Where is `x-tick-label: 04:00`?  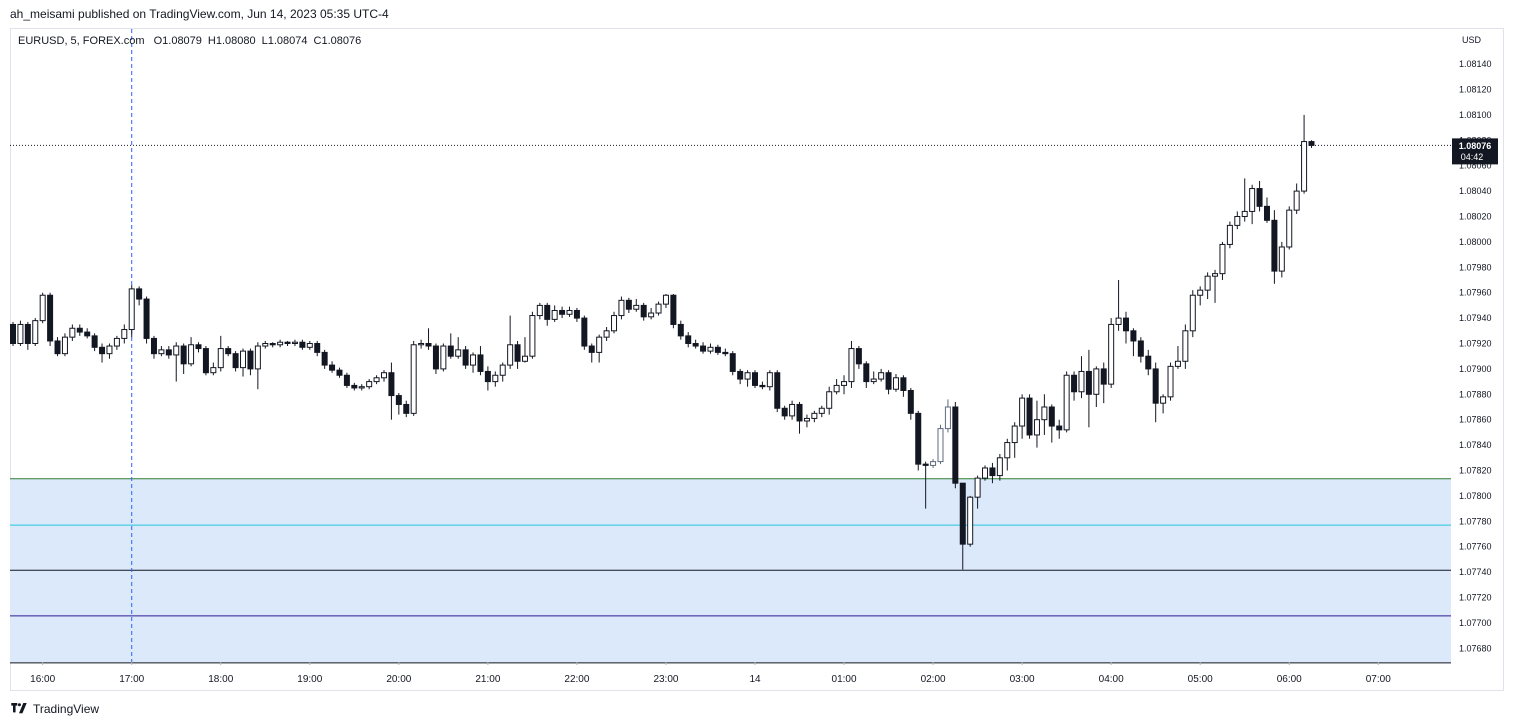
x-tick-label: 04:00 is located at coordinates (1111, 679).